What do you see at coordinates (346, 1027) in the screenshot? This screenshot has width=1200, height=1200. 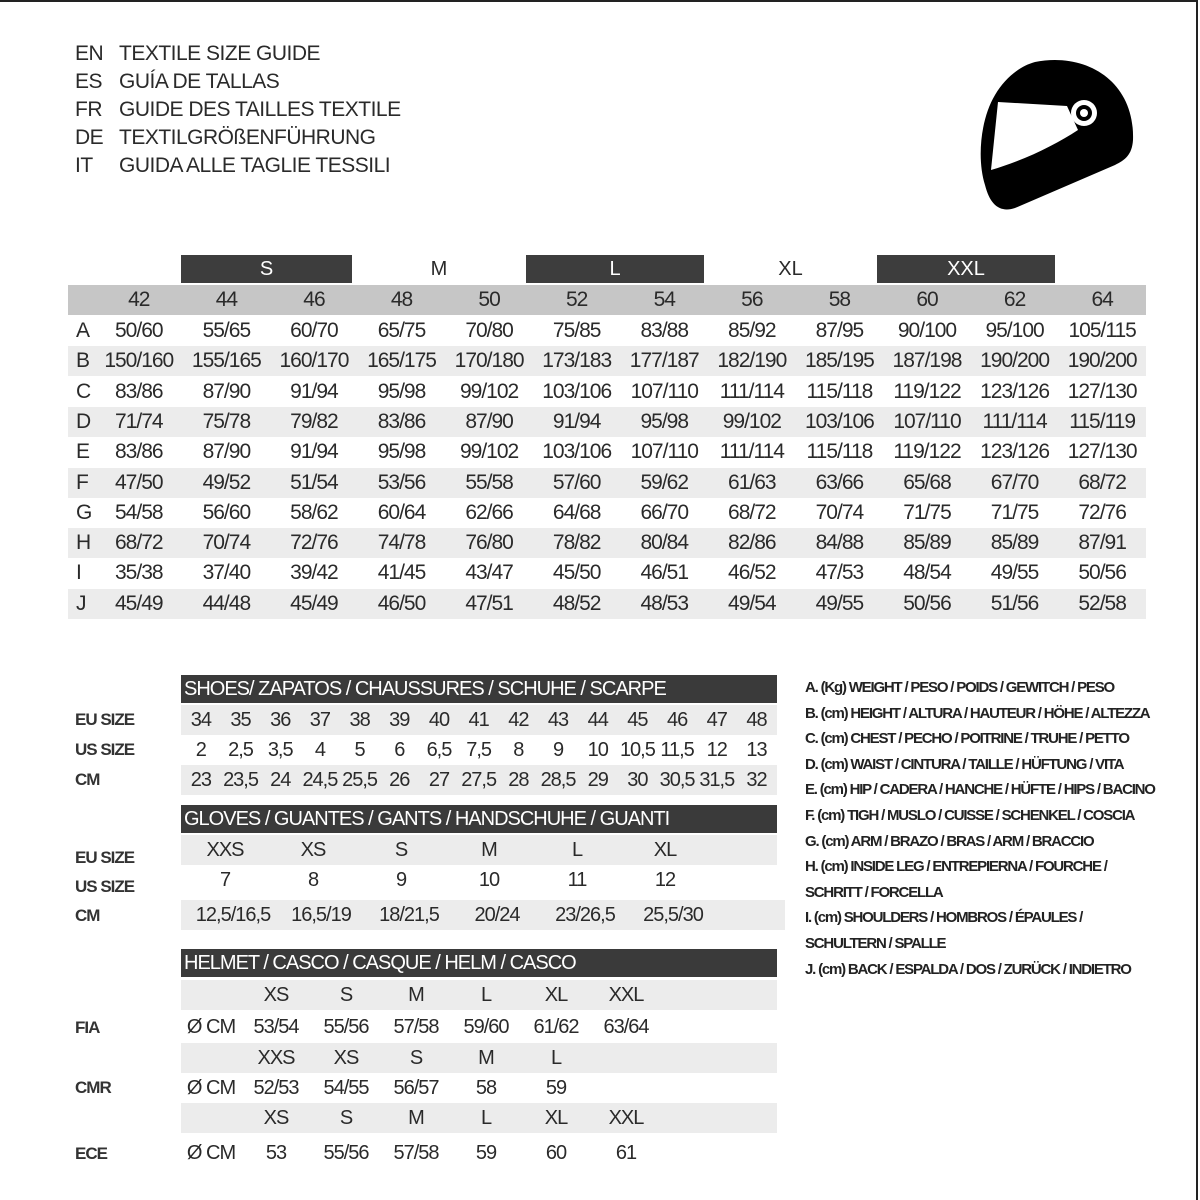 I see `helmet-value: 55/56` at bounding box center [346, 1027].